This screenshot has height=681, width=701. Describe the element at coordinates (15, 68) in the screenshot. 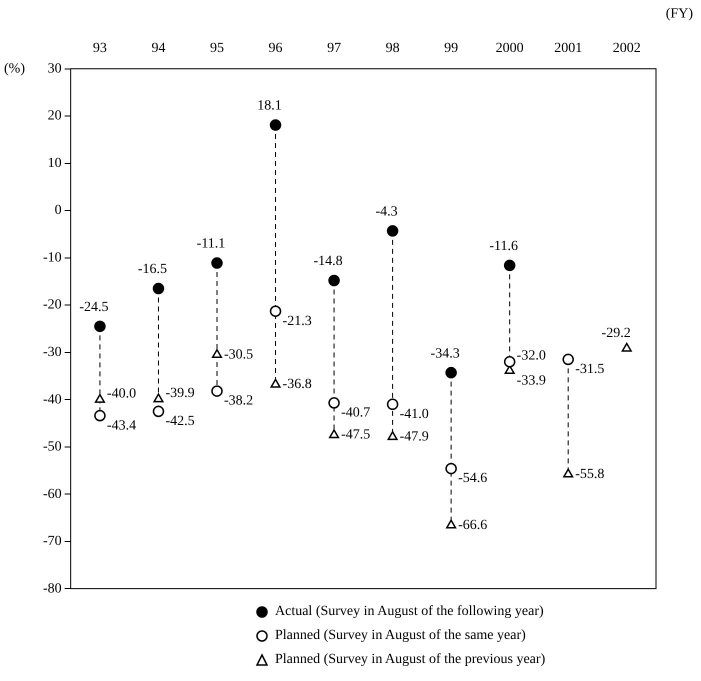

I see `y-axis-title: (%)` at that location.